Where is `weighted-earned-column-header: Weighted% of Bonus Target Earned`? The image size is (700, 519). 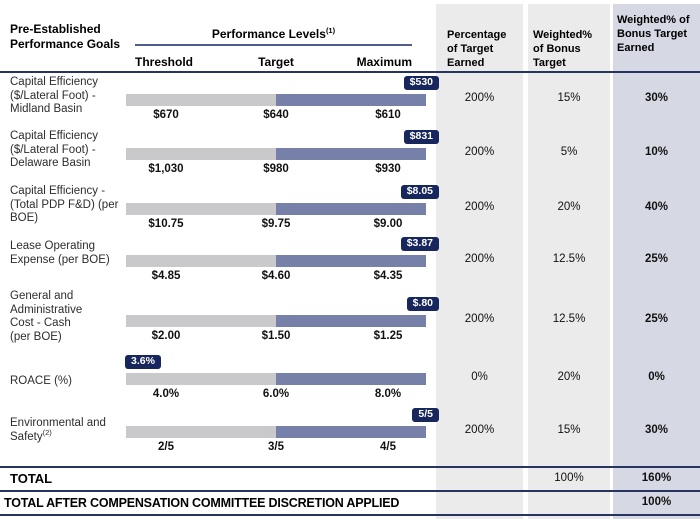 weighted-earned-column-header: Weighted% of Bonus Target Earned is located at coordinates (653, 34).